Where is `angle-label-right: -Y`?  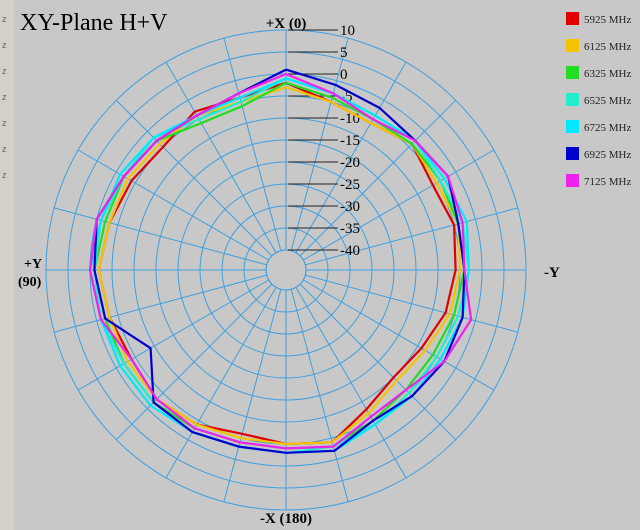
angle-label-right: -Y is located at coordinates (552, 273).